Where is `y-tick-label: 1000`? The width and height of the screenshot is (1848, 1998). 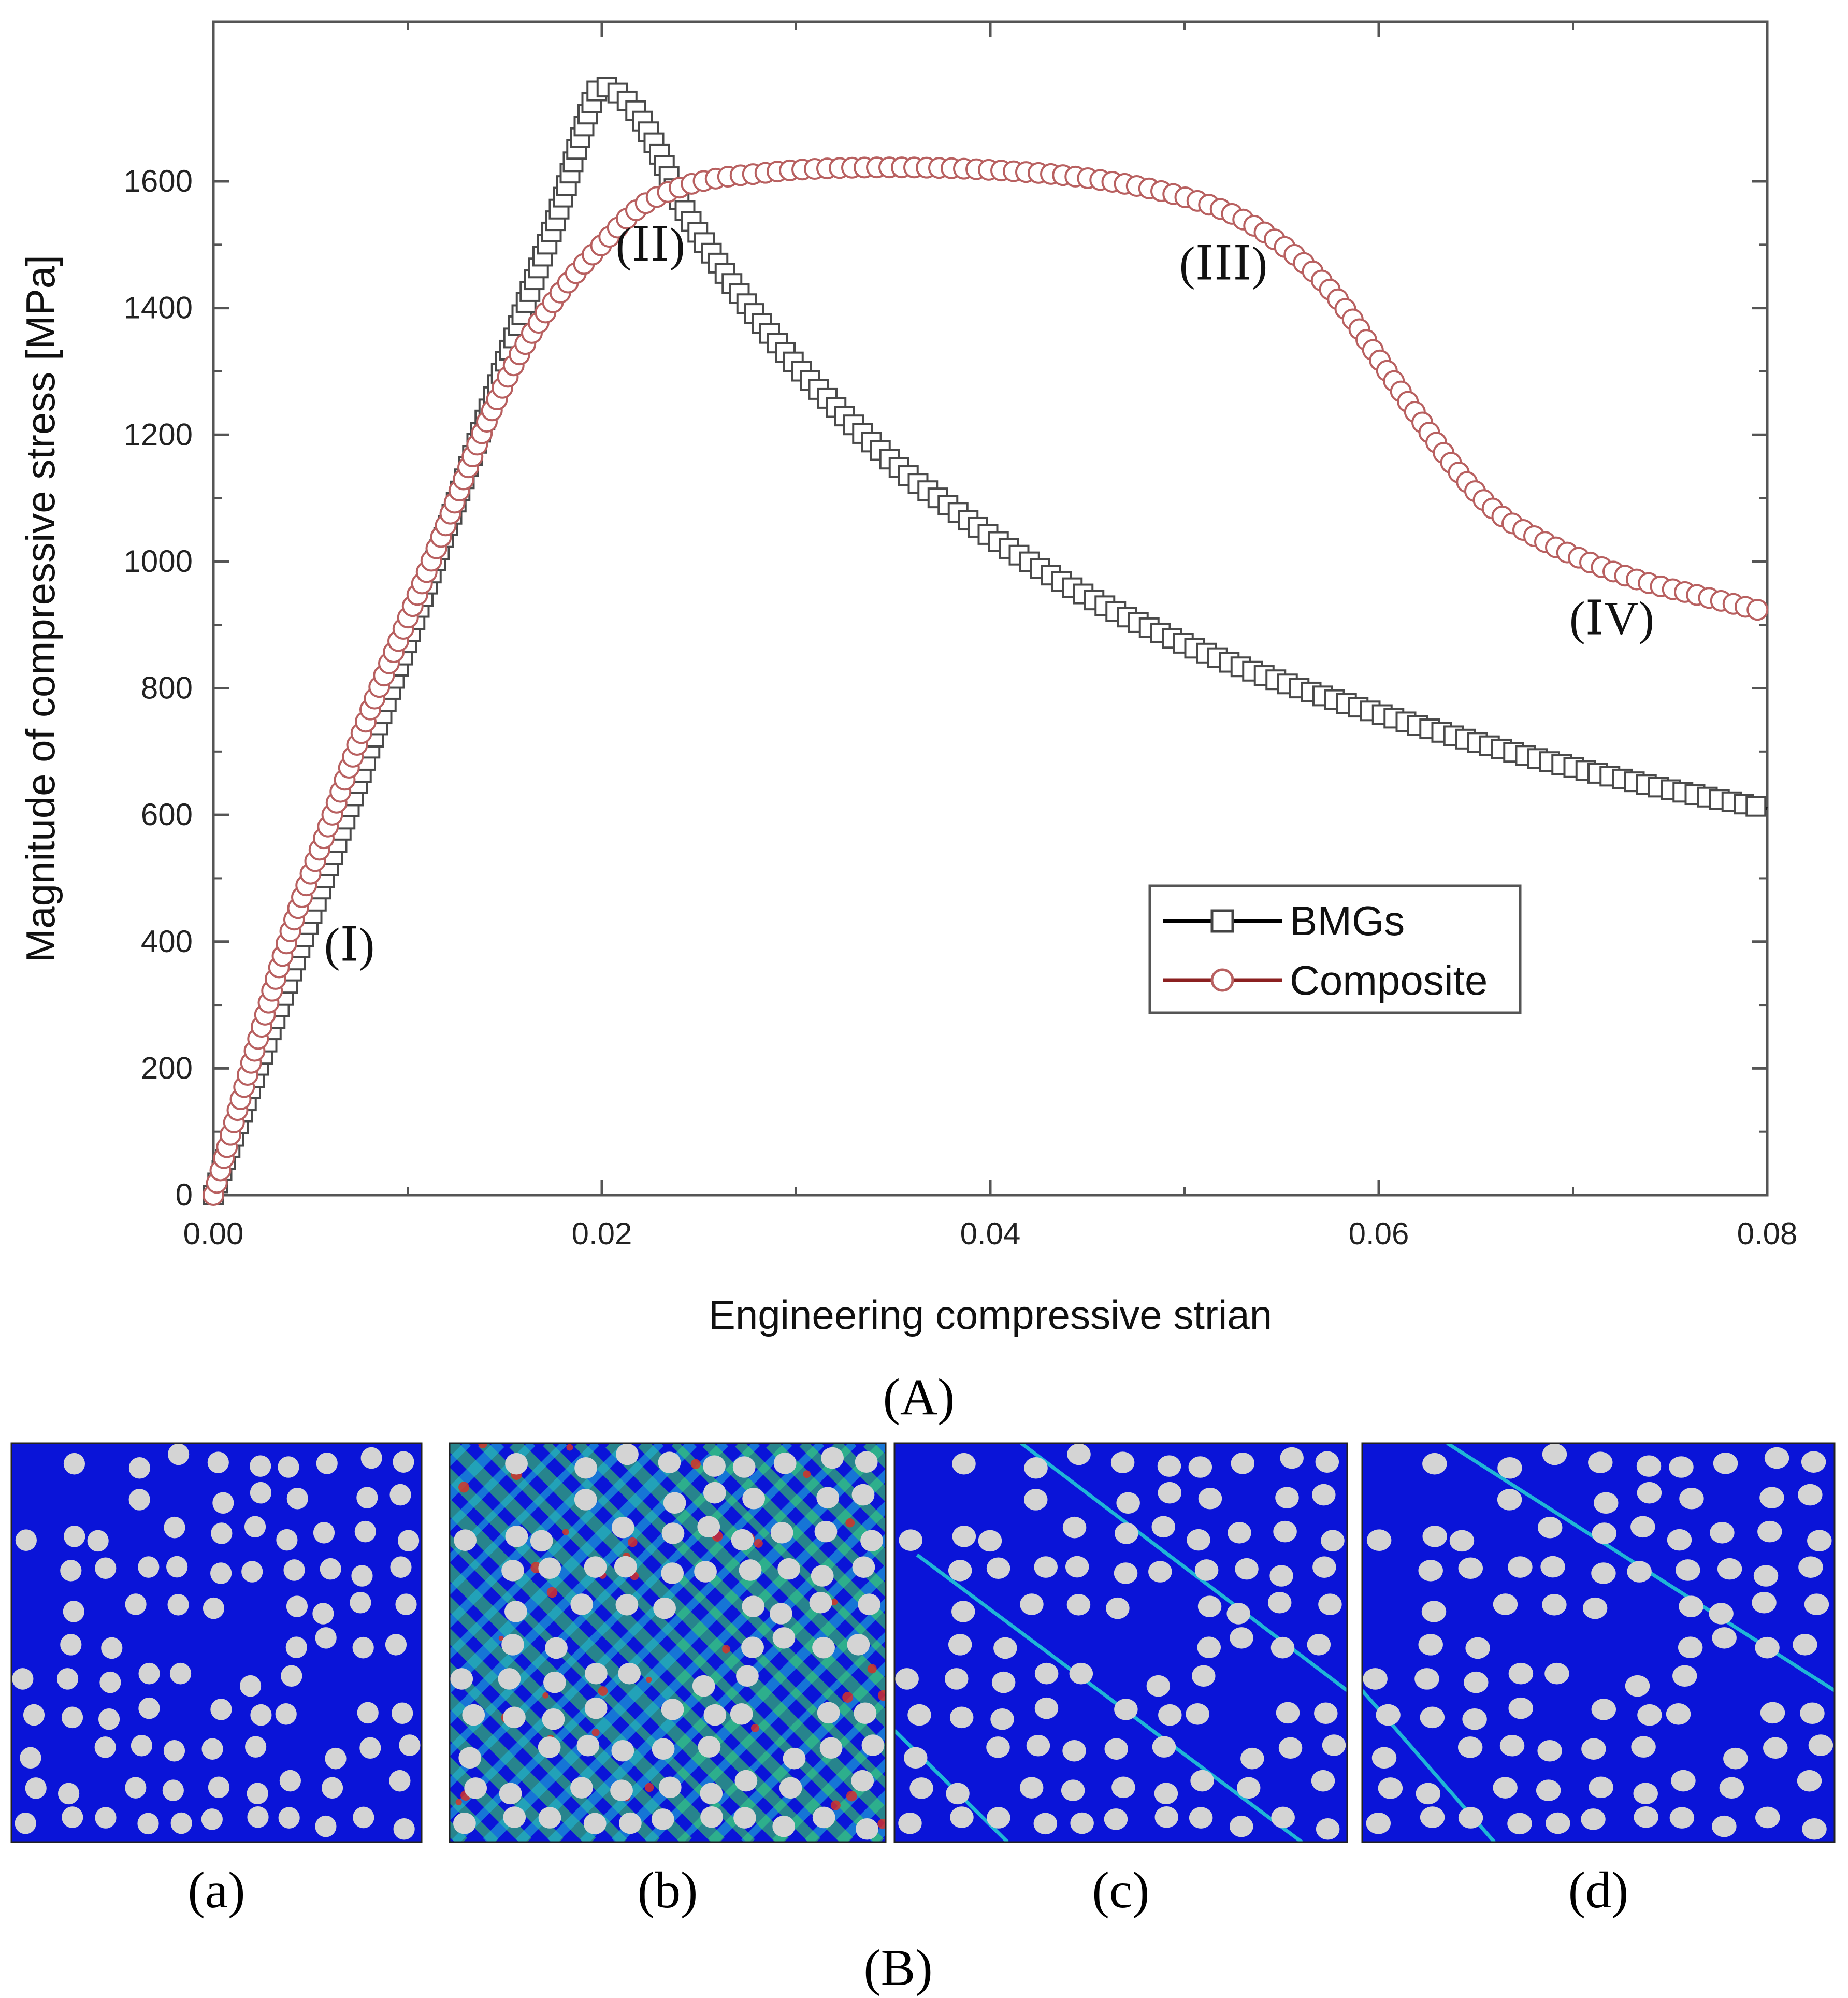
y-tick-label: 1000 is located at coordinates (158, 561).